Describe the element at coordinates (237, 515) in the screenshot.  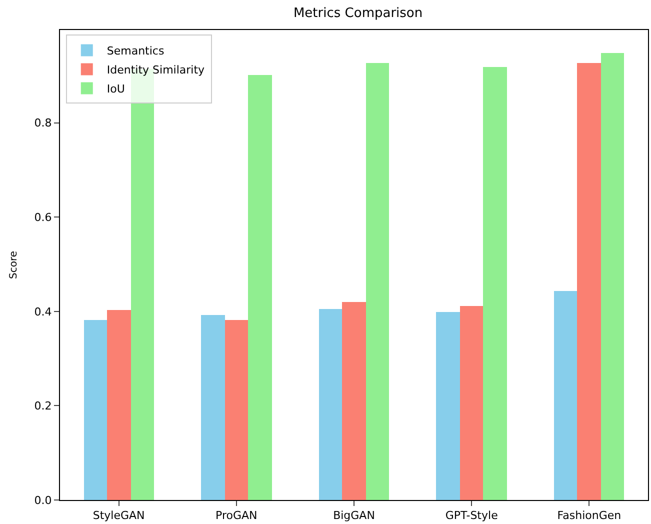
I see `x-tick-label: ProGAN` at that location.